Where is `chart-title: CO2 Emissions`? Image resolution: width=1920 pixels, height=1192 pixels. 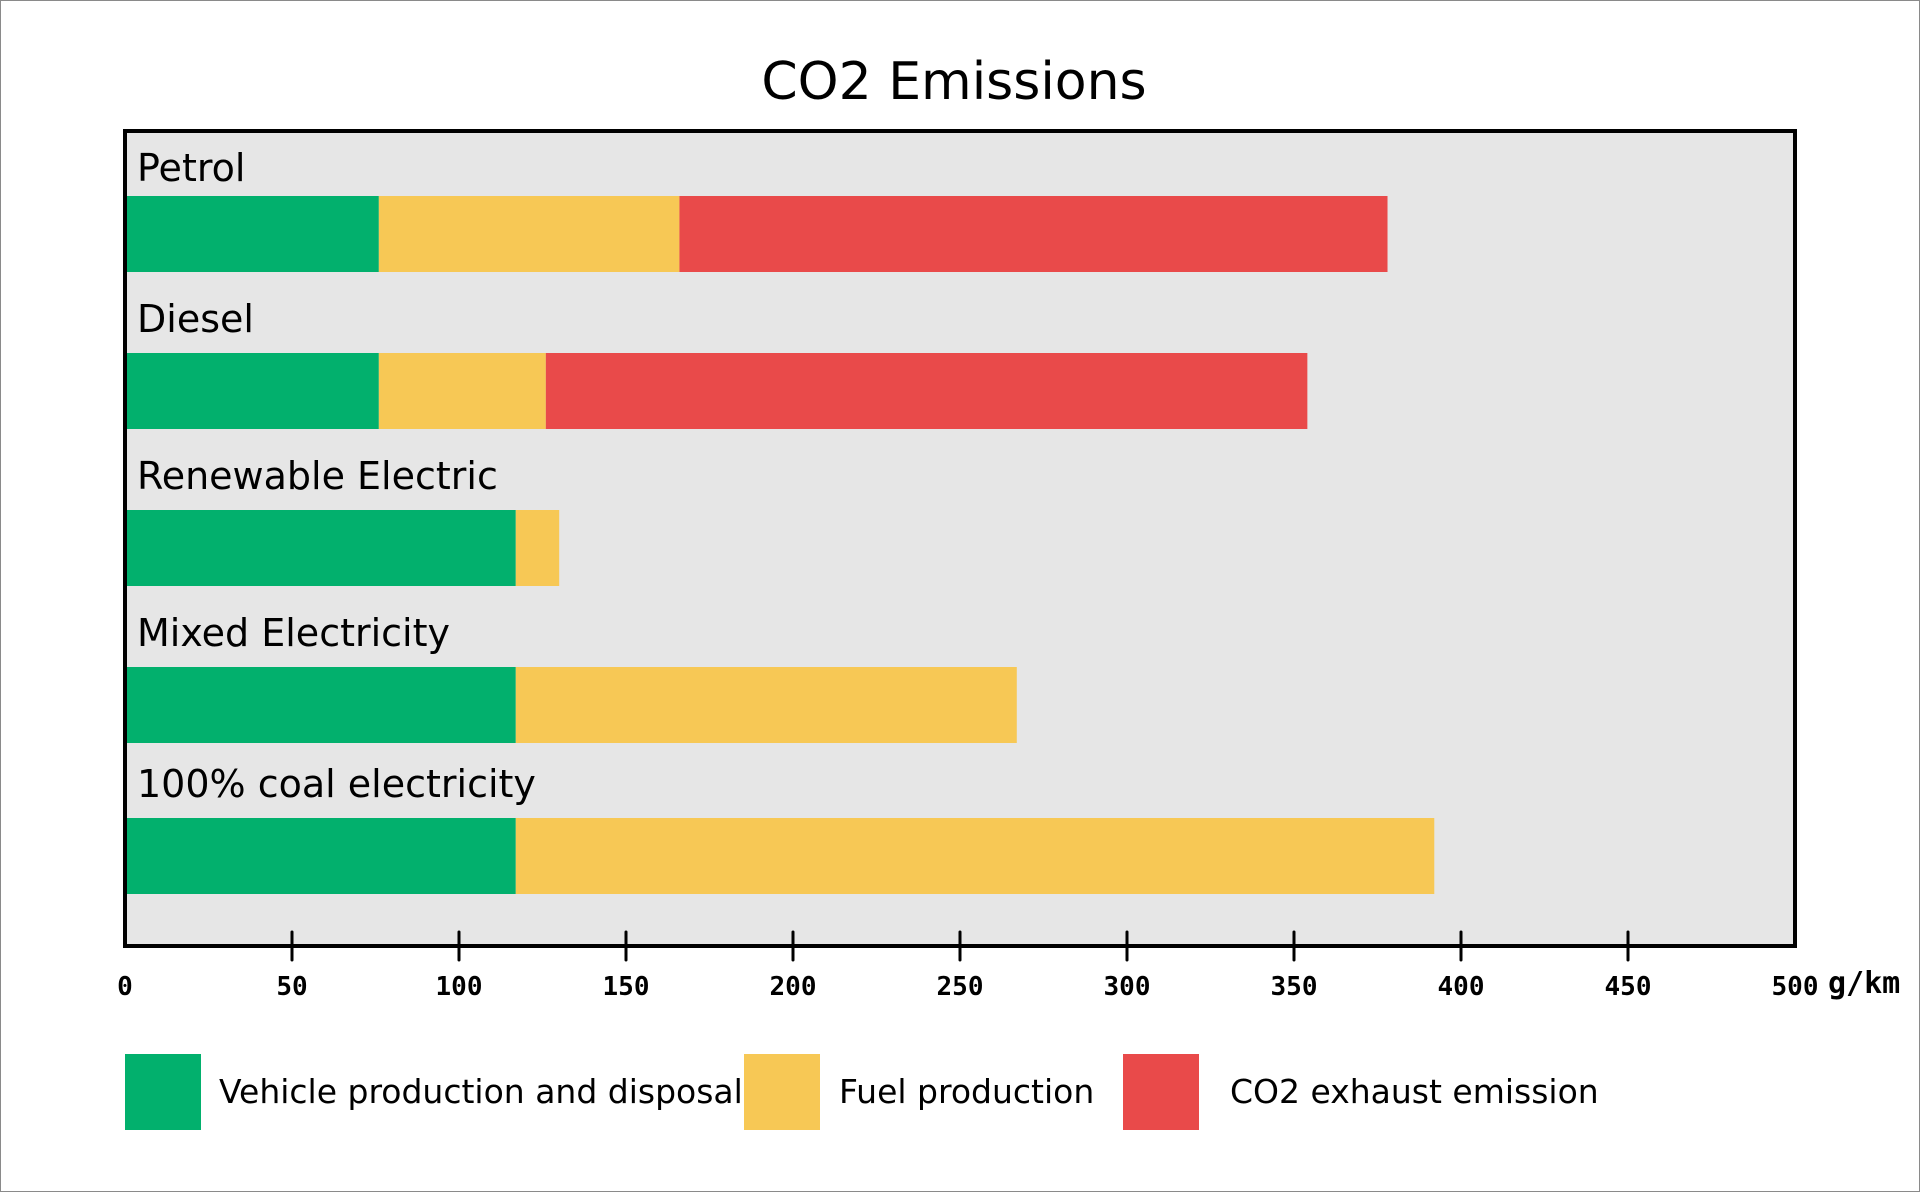 chart-title: CO2 Emissions is located at coordinates (954, 82).